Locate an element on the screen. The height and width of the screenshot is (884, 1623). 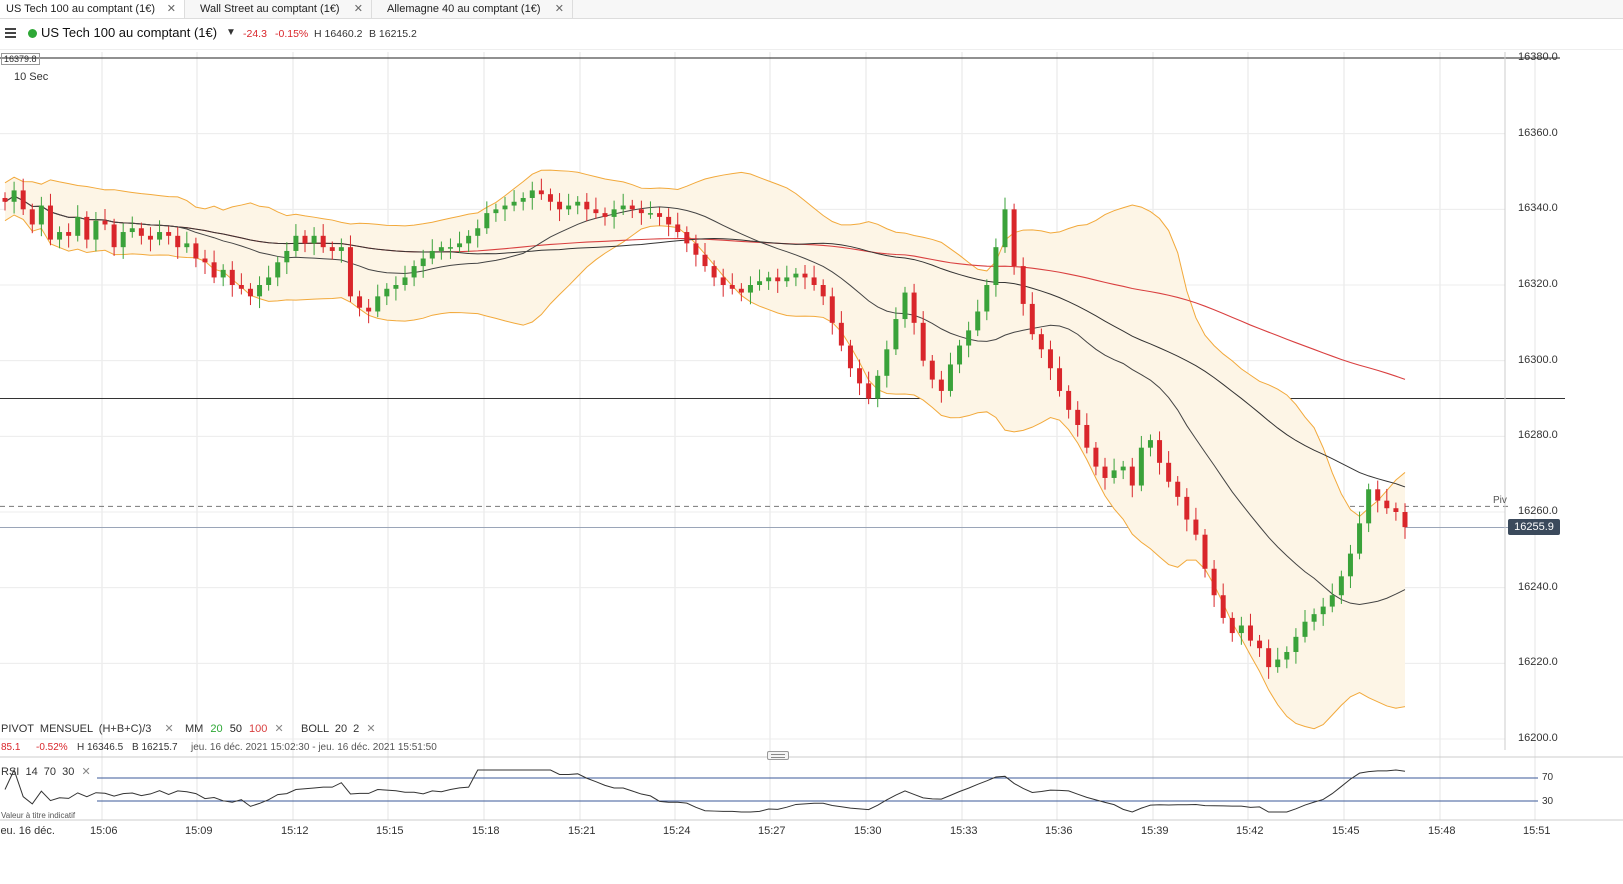
tab-us-tech-100: US Tech 100 au comptant (1€) ✕ is located at coordinates (92, 9).